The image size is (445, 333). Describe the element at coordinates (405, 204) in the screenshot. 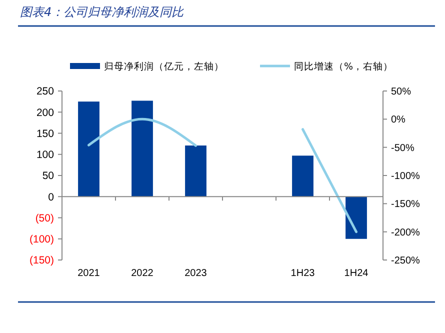

I see `y2-tick-label: -150%` at that location.